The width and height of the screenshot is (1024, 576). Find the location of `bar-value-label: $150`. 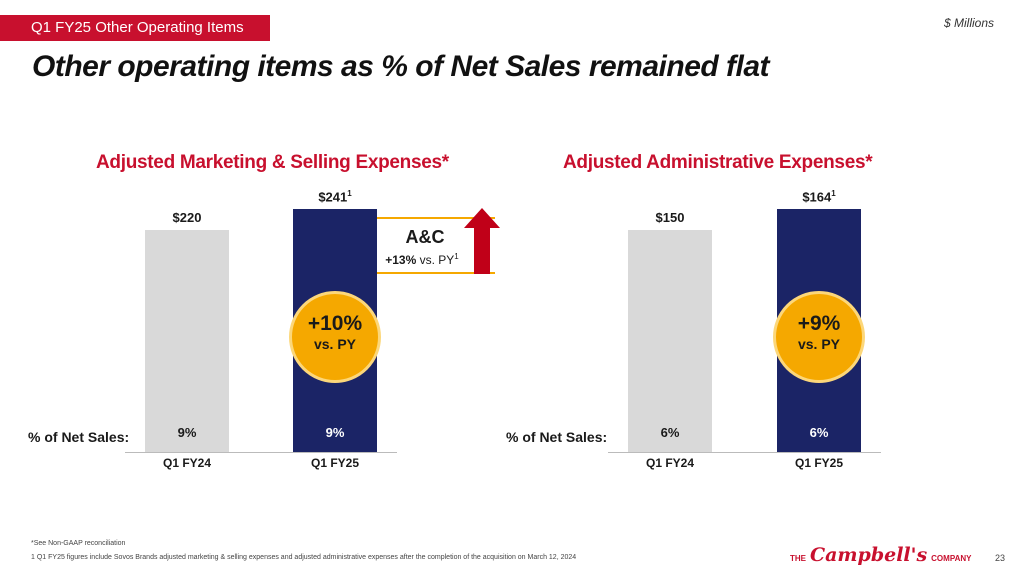

bar-value-label: $150 is located at coordinates (670, 217).